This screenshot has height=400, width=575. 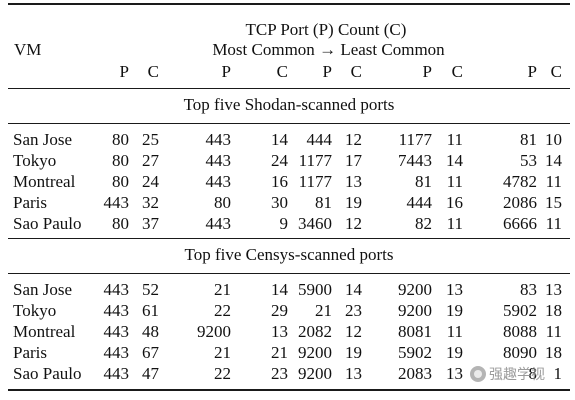 What do you see at coordinates (289, 4) in the screenshot?
I see `top-rule` at bounding box center [289, 4].